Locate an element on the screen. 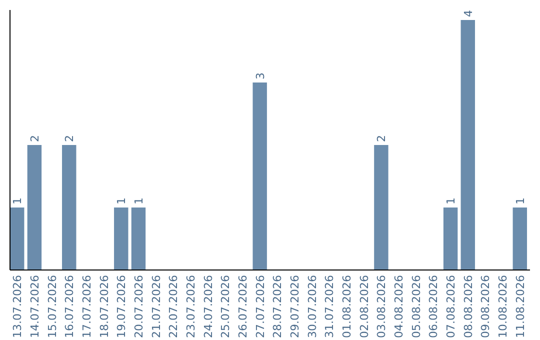 The height and width of the screenshot is (340, 540). x-tick-label: 31.07.2026 is located at coordinates (329, 306).